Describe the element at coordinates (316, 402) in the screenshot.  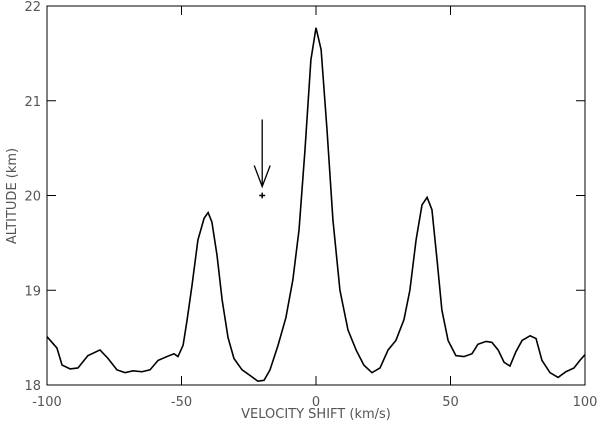
I see `x-tick-label: 0` at that location.